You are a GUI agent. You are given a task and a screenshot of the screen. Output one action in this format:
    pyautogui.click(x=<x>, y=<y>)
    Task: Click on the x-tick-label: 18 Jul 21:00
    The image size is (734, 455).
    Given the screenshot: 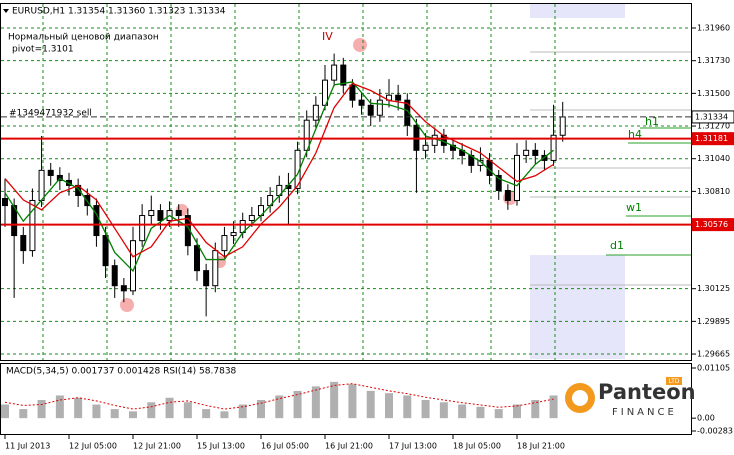 What is the action you would take?
    pyautogui.click(x=541, y=446)
    